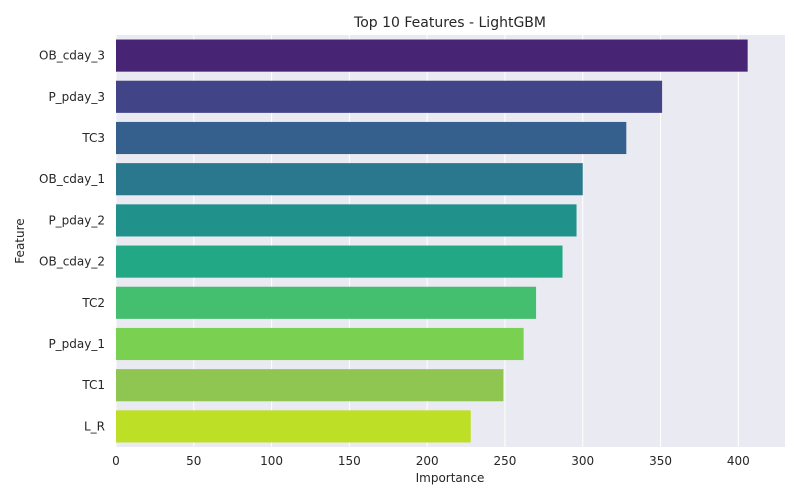  What do you see at coordinates (76, 220) in the screenshot?
I see `y-tick-label: P_pday_2` at bounding box center [76, 220].